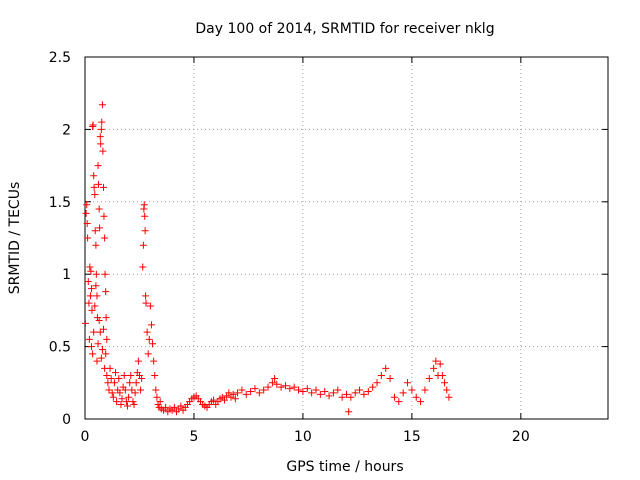  Describe the element at coordinates (66, 130) in the screenshot. I see `y-tick-label: 2` at that location.